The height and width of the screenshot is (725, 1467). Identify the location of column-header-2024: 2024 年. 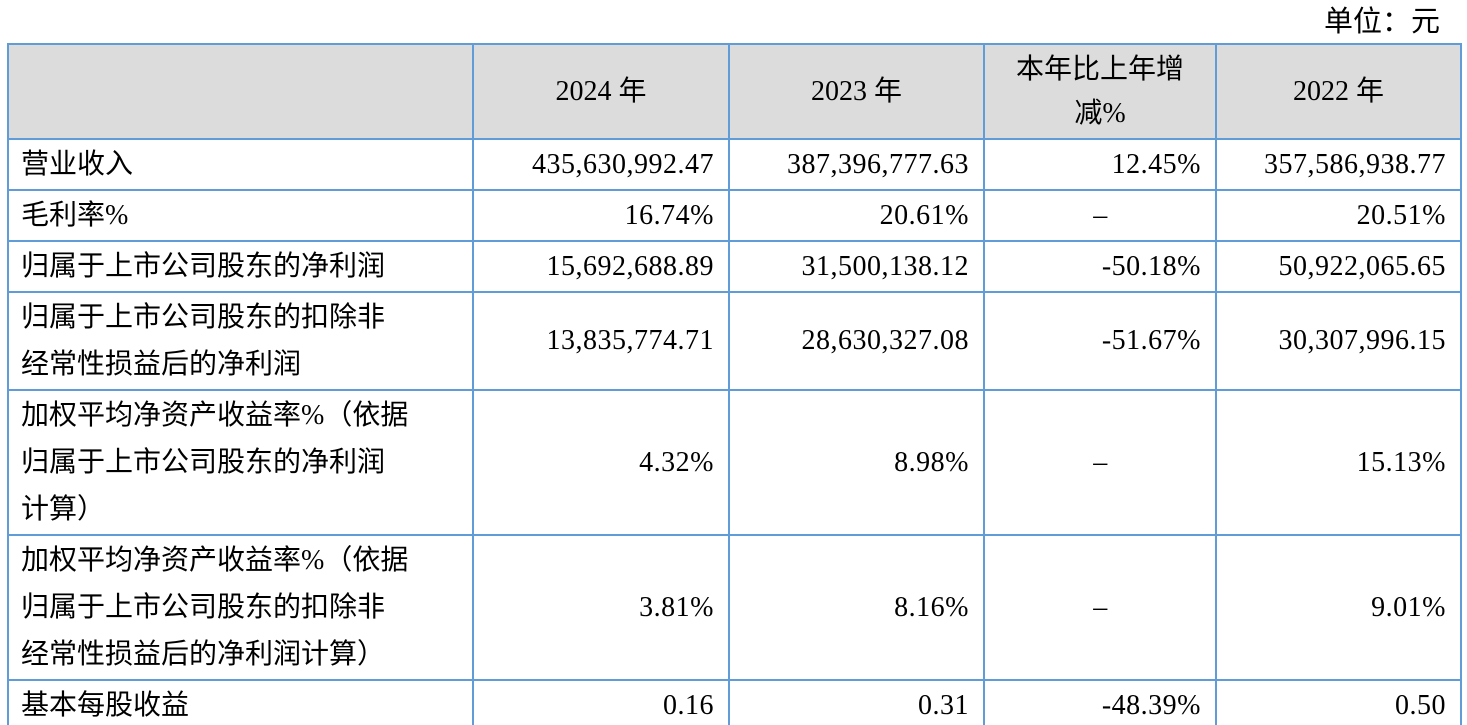
(601, 91).